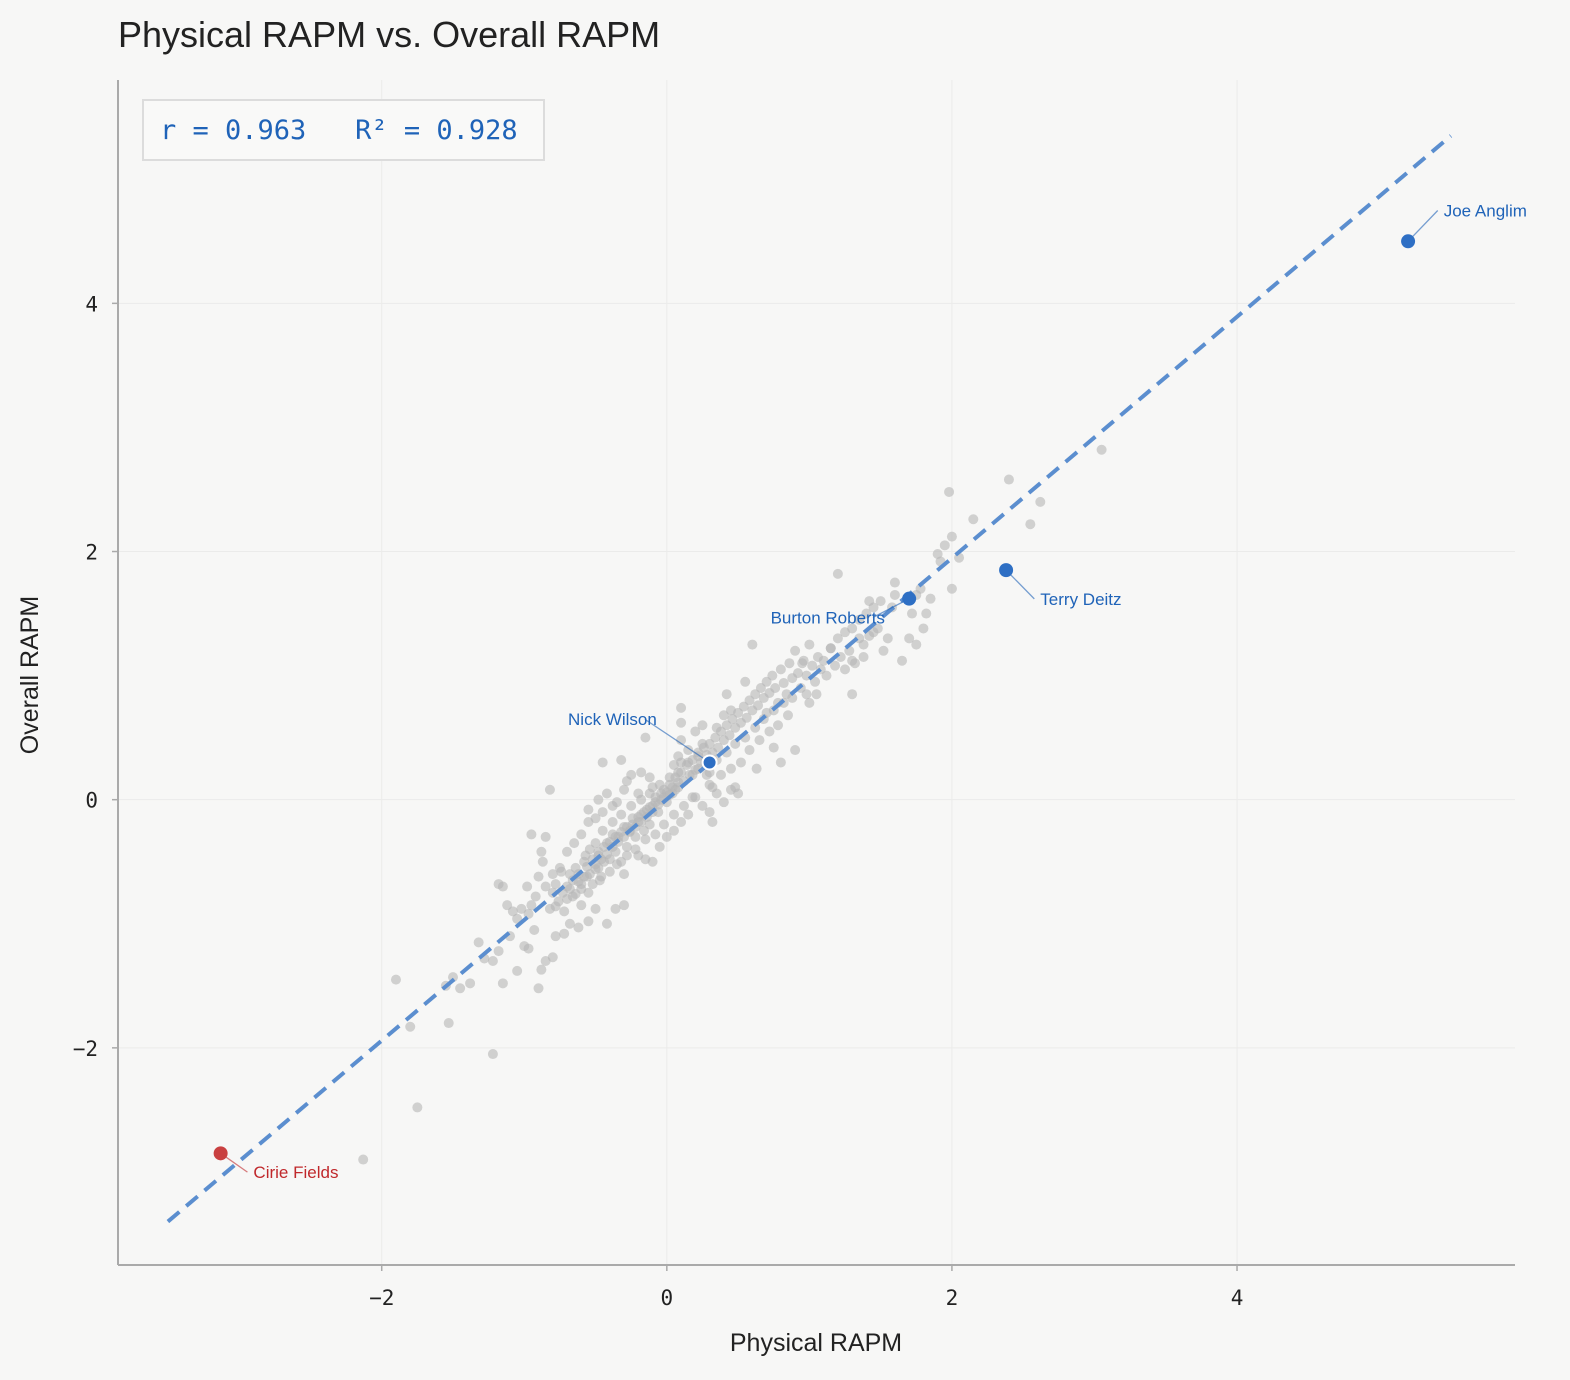 The image size is (1570, 1380). I want to click on annotation-leader-nick-wilson, so click(677, 741).